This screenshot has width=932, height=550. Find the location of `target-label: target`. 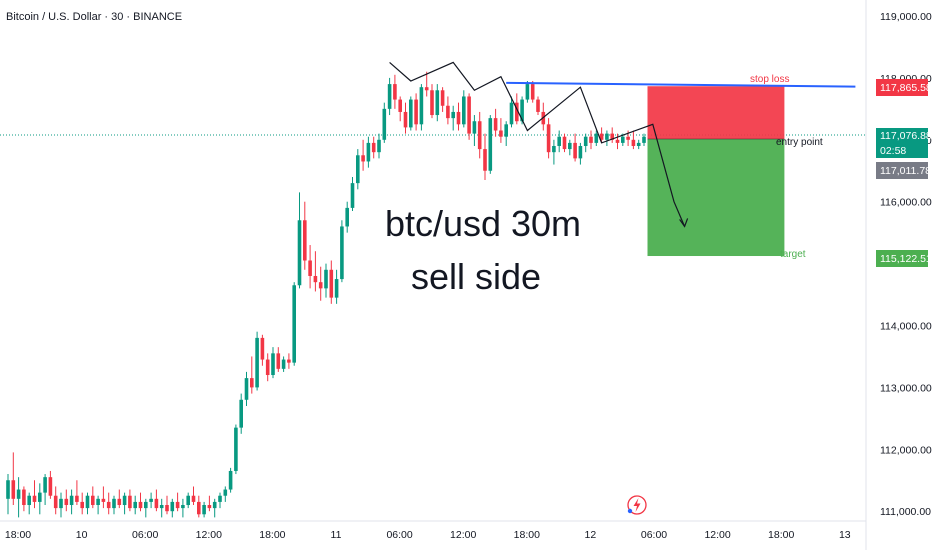

target-label: target is located at coordinates (793, 254).